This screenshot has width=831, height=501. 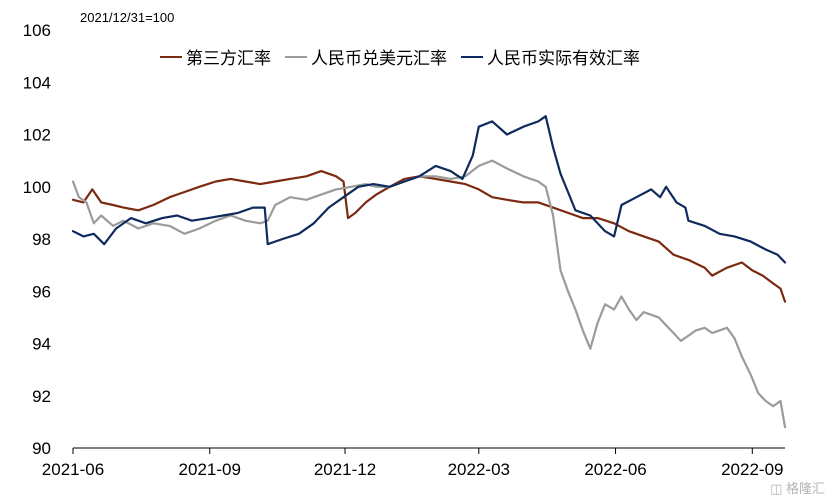 I want to click on x-tick-label: 2022-09, so click(x=752, y=469).